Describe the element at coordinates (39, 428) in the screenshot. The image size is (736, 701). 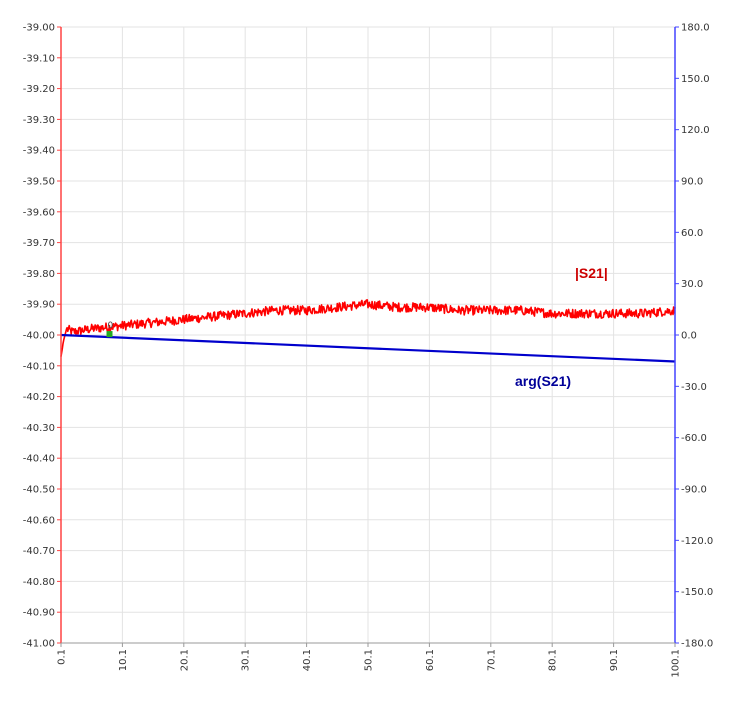
I see `left-tick-label: -40.30` at that location.